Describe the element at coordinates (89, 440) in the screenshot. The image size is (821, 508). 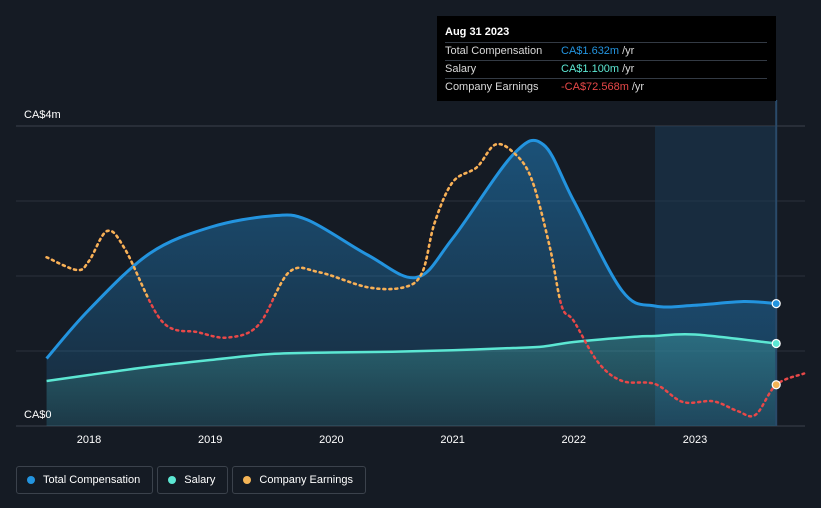
I see `x-tick-label: 2018` at that location.